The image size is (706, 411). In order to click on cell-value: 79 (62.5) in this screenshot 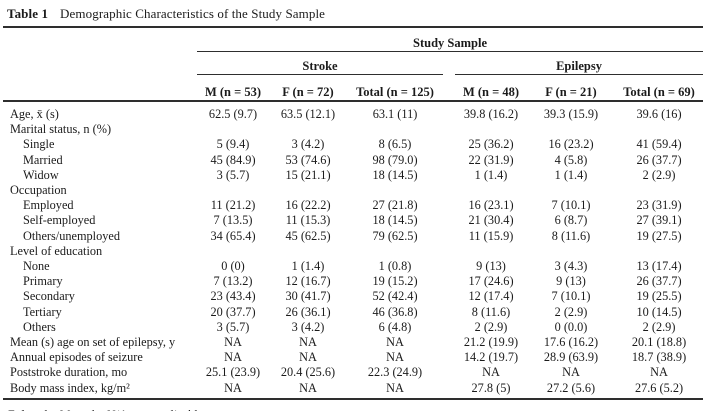, I will do `click(395, 235)`.